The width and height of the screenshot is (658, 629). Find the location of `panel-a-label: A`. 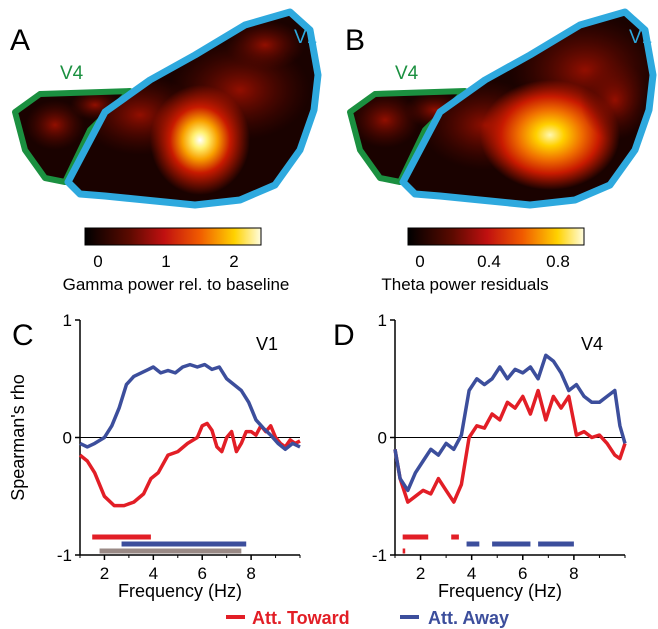

panel-a-label: A is located at coordinates (20, 40).